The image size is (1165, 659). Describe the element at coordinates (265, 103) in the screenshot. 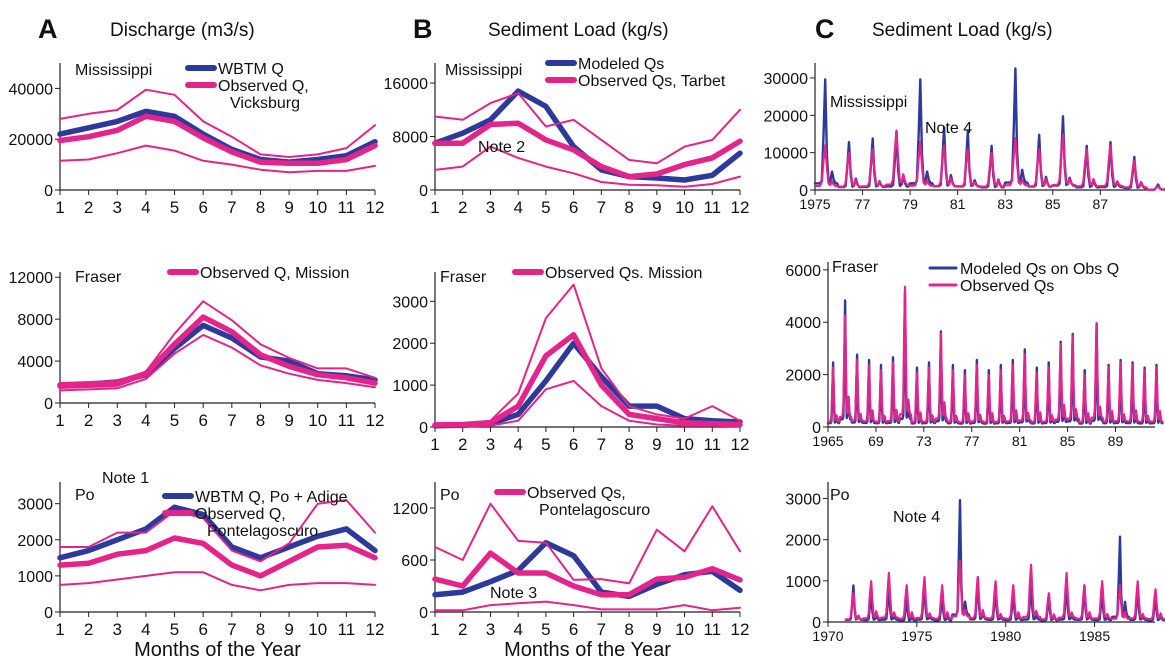

I see `legend-label: Vicksburg` at that location.